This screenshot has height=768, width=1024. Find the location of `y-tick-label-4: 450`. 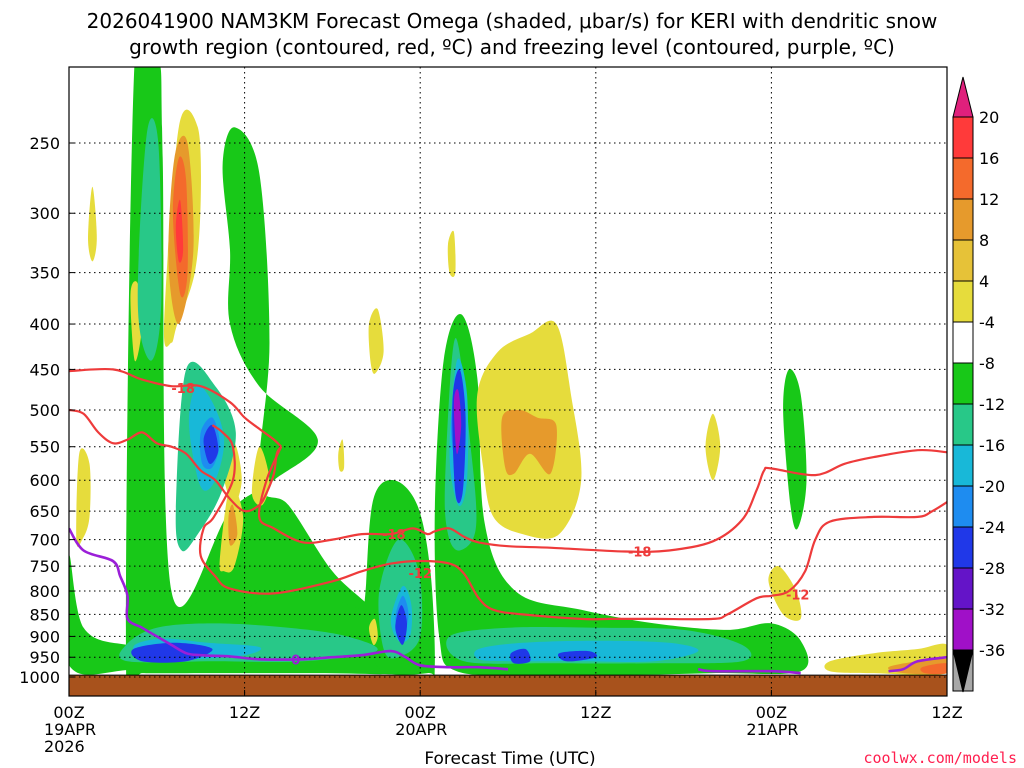

y-tick-label-4: 450 is located at coordinates (44, 369).